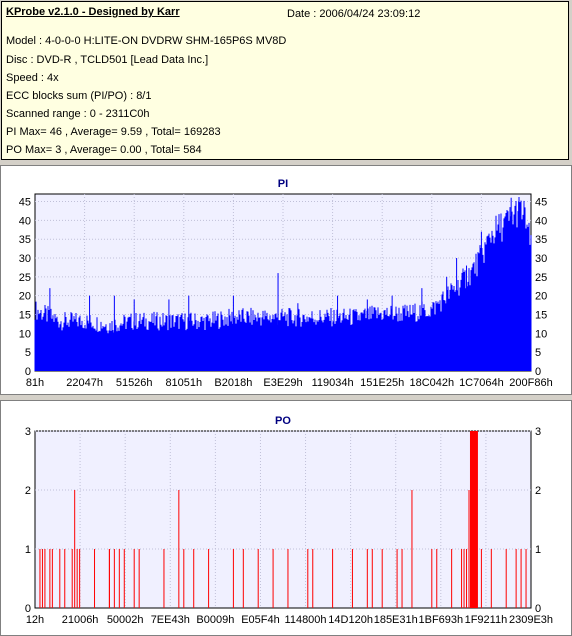  Describe the element at coordinates (84, 383) in the screenshot. I see `pi-xtick: 22047h` at that location.